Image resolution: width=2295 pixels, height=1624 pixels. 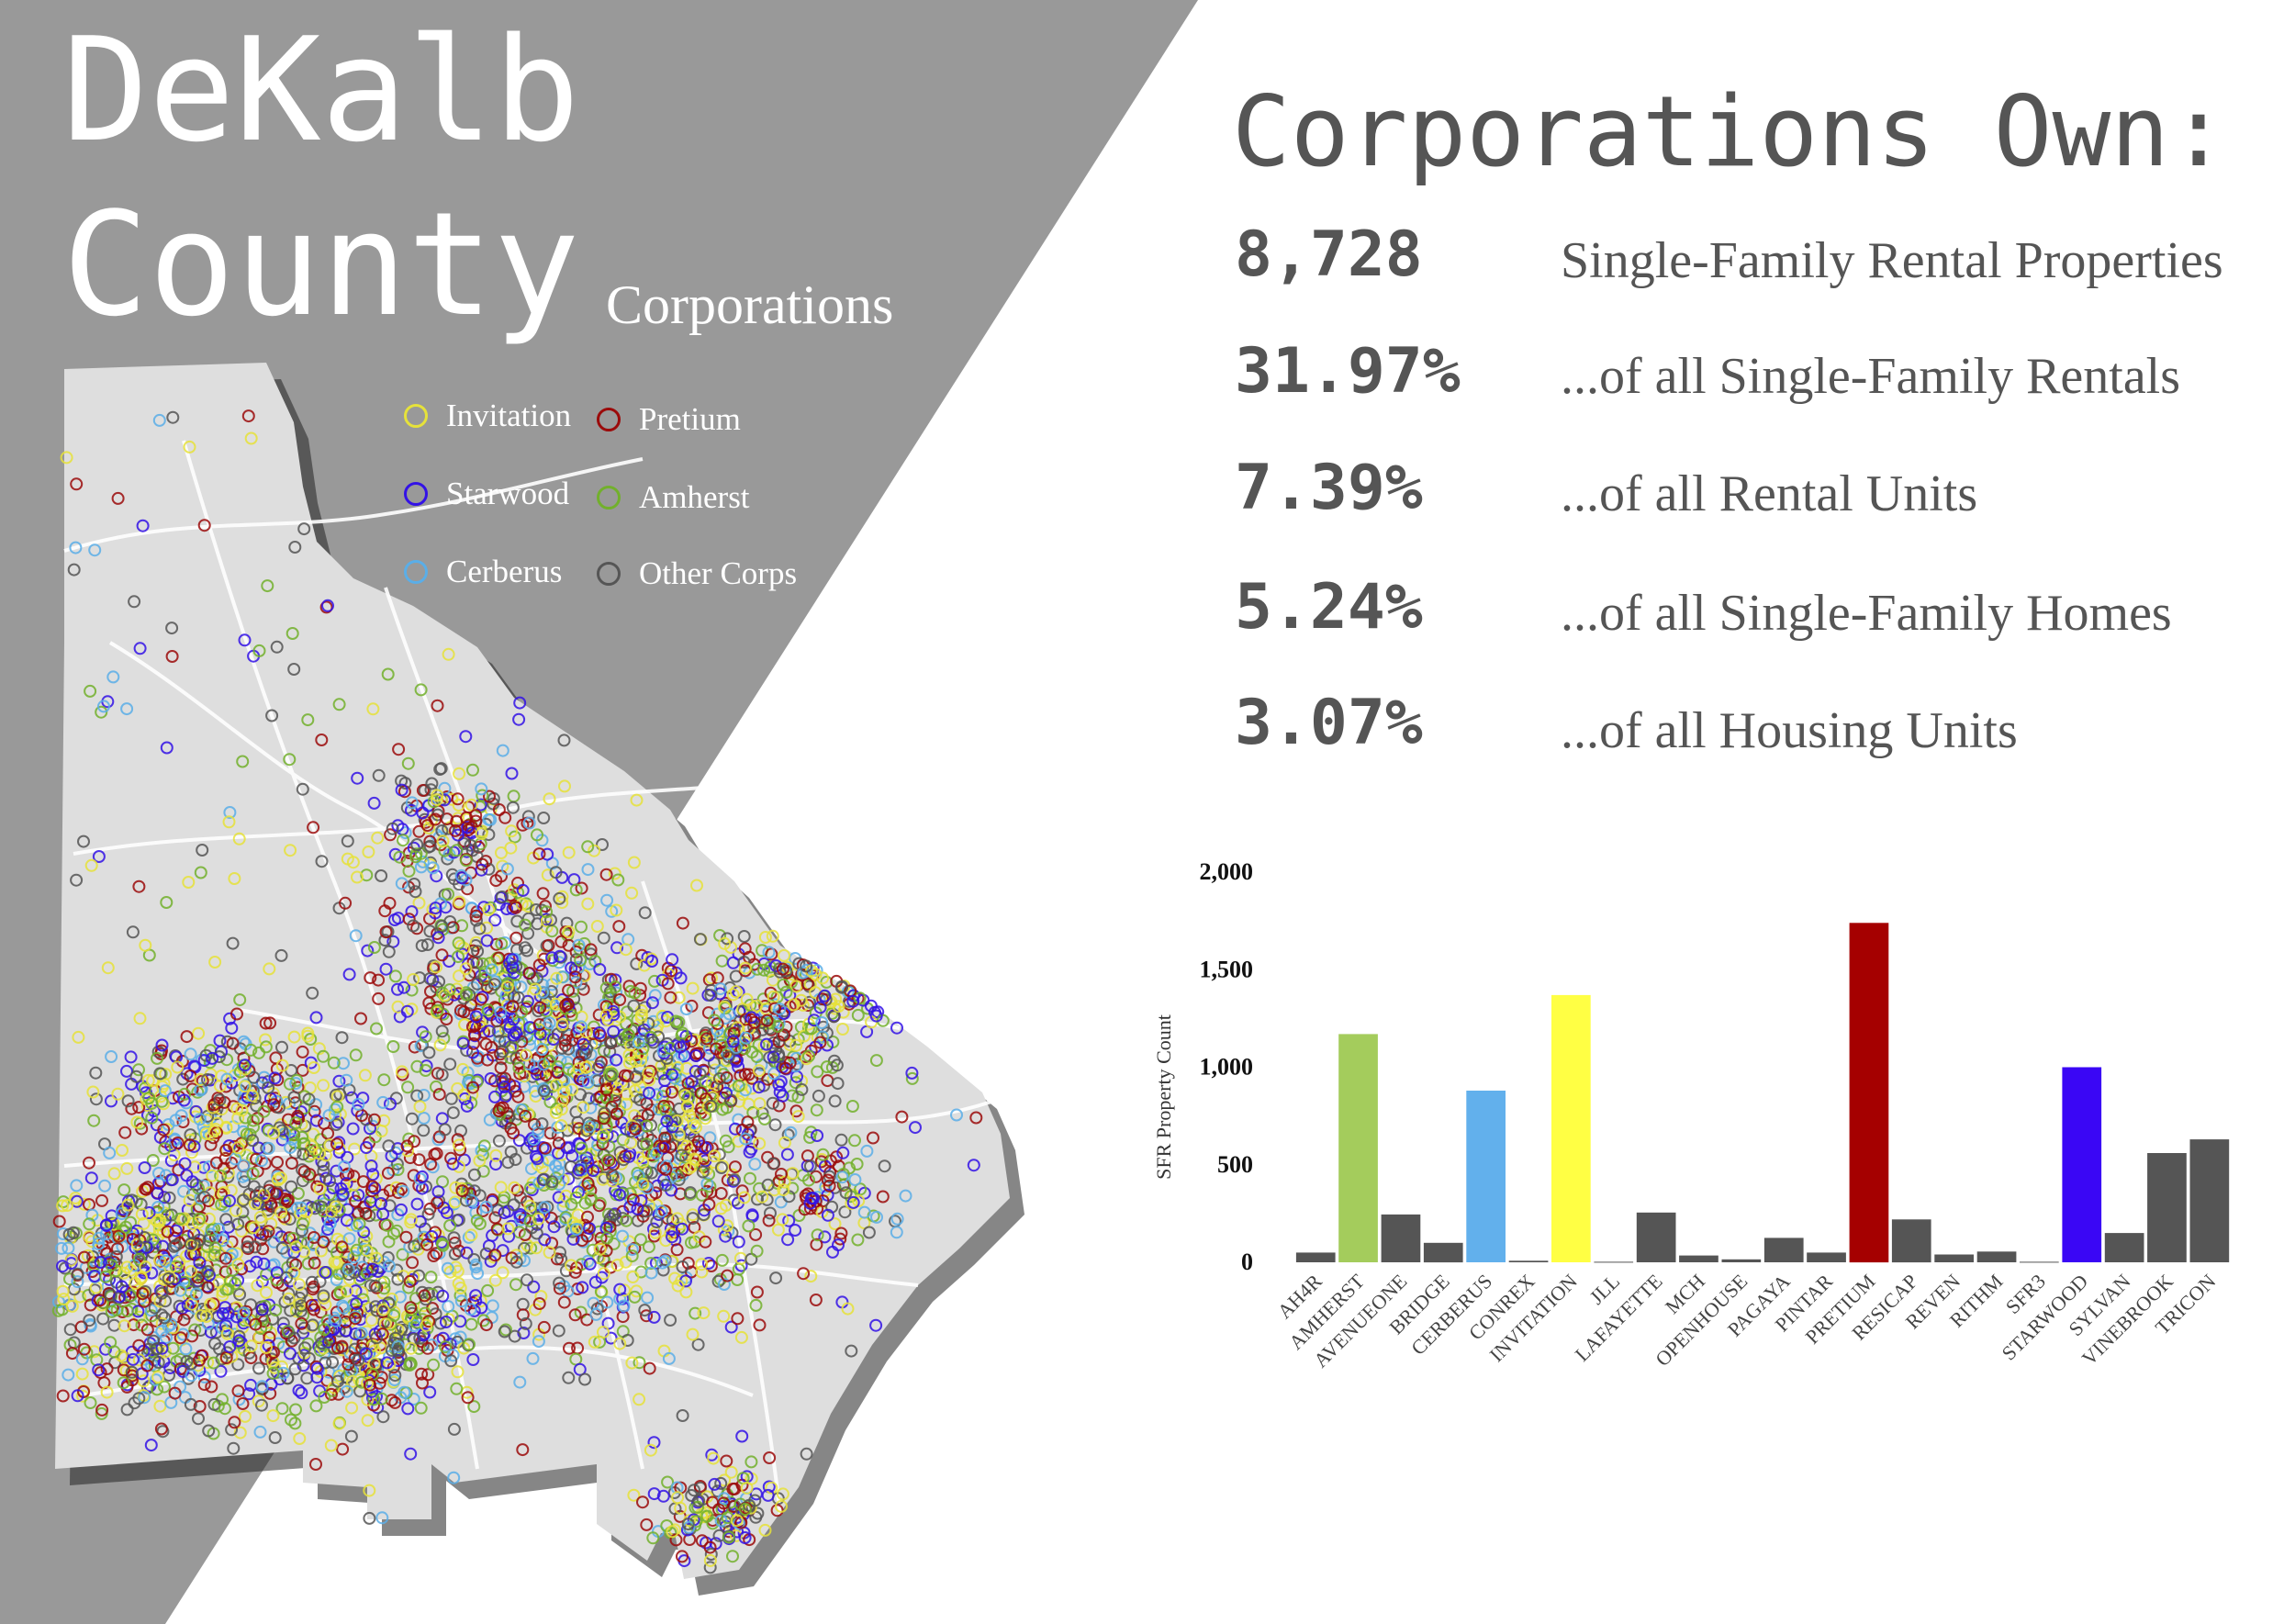 I want to click on stat-value-rental-units: 7.39%, so click(x=1329, y=488).